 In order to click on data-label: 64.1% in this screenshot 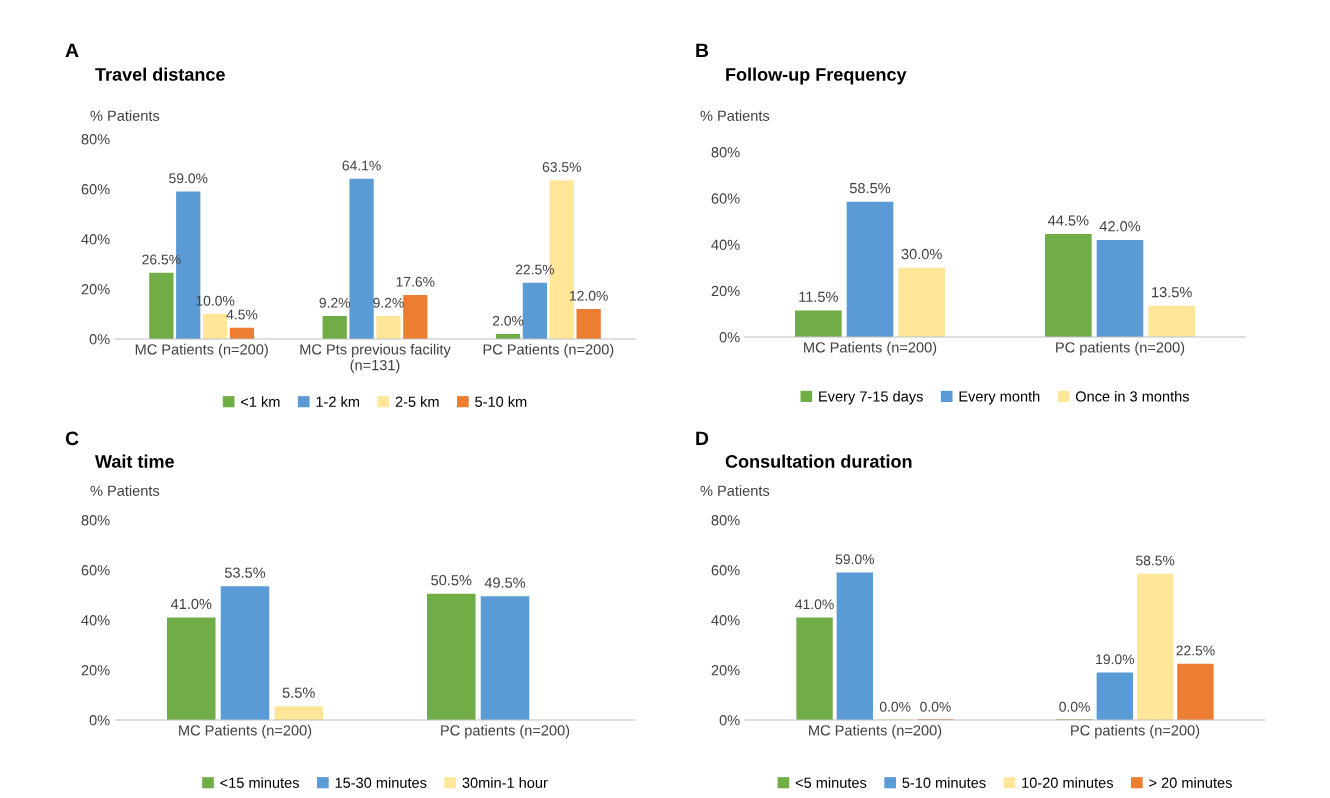, I will do `click(361, 165)`.